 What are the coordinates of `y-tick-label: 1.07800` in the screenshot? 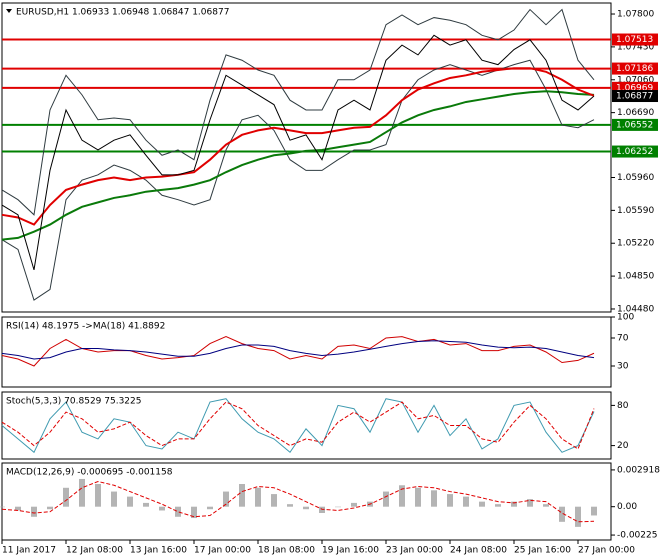 It's located at (635, 15).